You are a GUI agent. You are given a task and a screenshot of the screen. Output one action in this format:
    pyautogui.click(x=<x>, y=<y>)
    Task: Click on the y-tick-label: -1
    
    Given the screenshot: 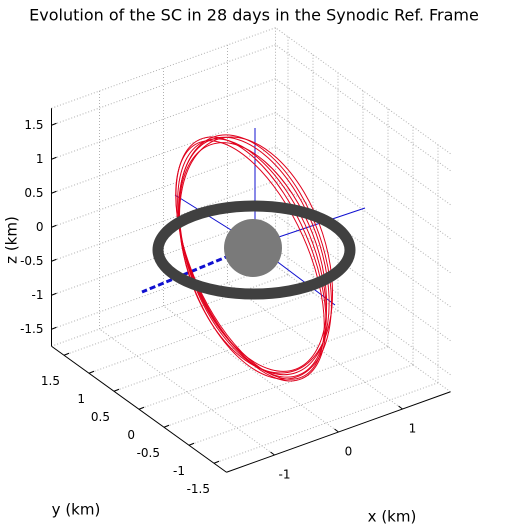 What is the action you would take?
    pyautogui.click(x=179, y=471)
    